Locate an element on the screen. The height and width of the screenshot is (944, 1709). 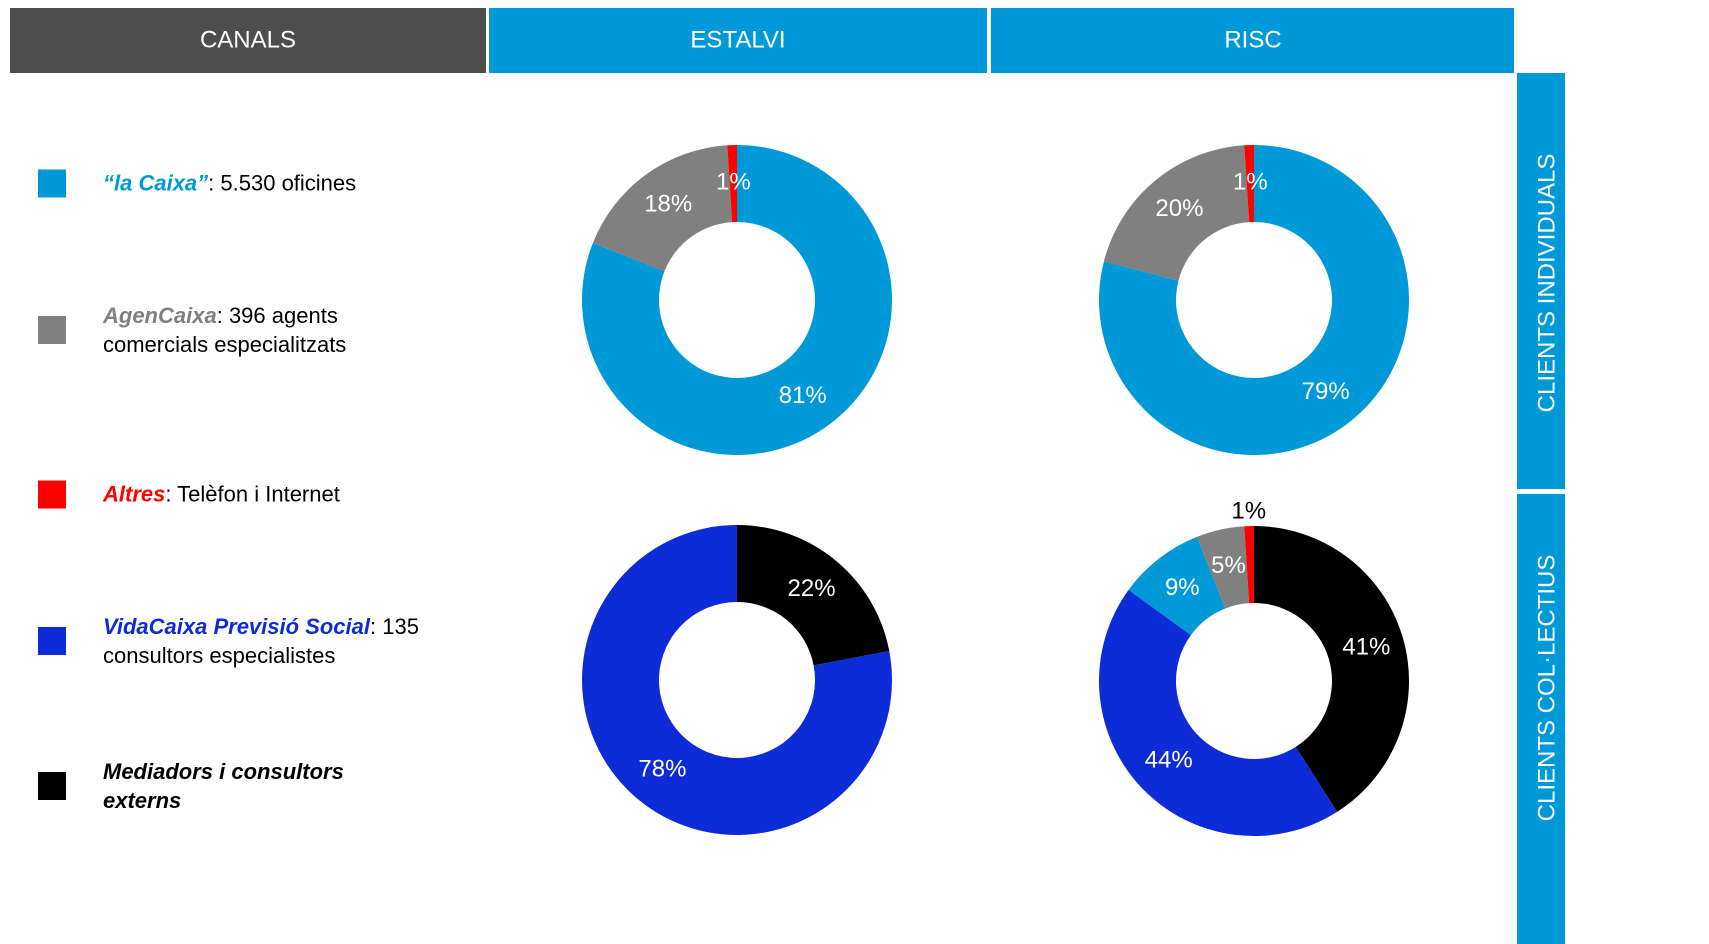
legend-item: “la Caixa”: 5.530 oficines is located at coordinates (250, 183).